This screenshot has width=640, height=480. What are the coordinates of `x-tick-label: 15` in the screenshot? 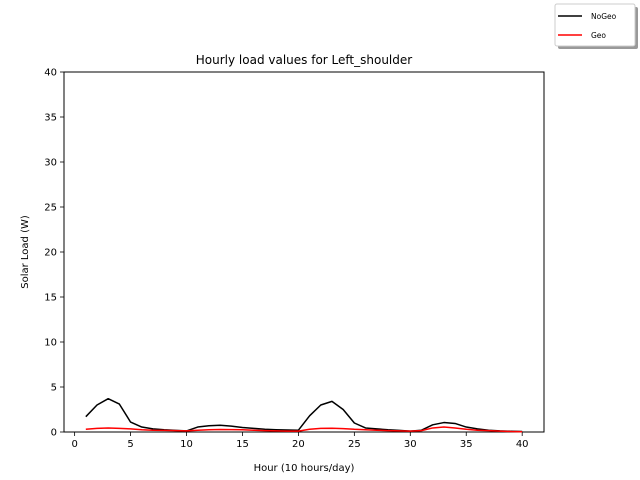 It's located at (242, 444).